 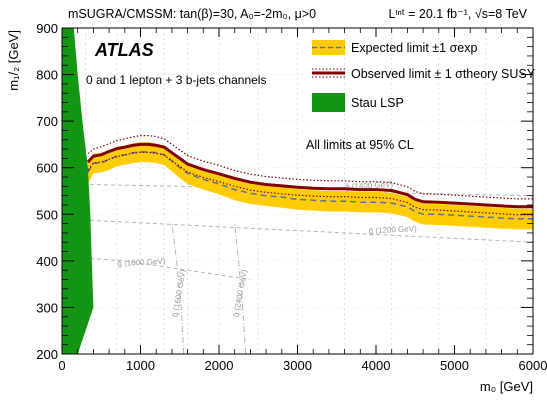 I want to click on contour-label: g̃ (1200 GeV), so click(x=392, y=230).